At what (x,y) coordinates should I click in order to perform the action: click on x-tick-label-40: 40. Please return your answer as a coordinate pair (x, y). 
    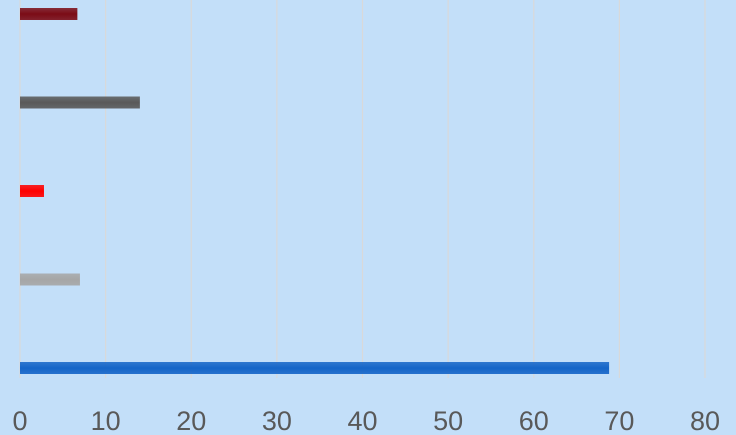
    Looking at the image, I should click on (362, 420).